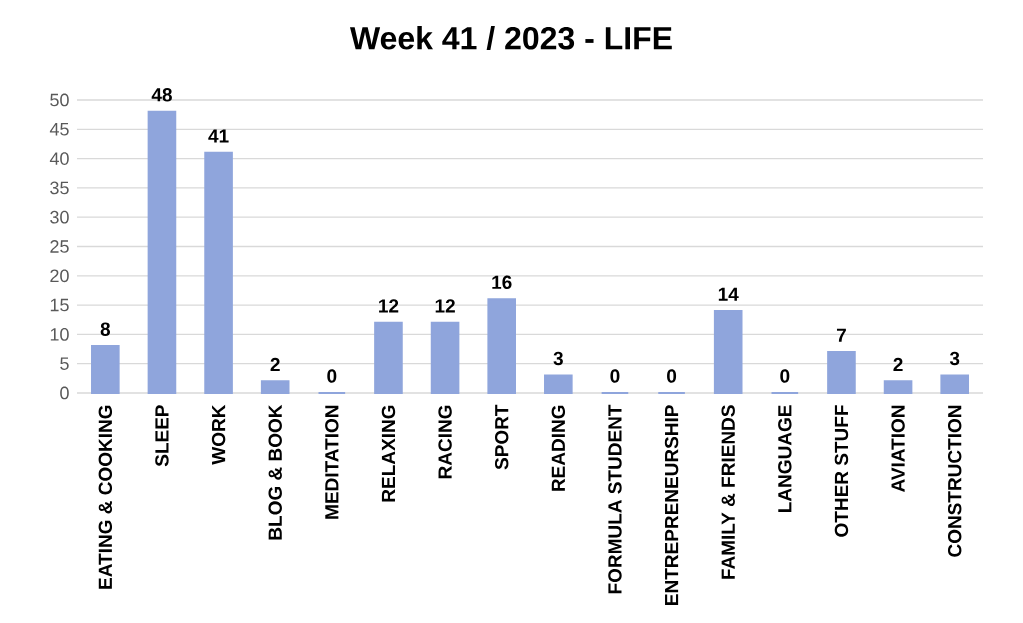 This screenshot has width=1023, height=623. Describe the element at coordinates (388, 453) in the screenshot. I see `x-tick-label: RELAXING` at that location.